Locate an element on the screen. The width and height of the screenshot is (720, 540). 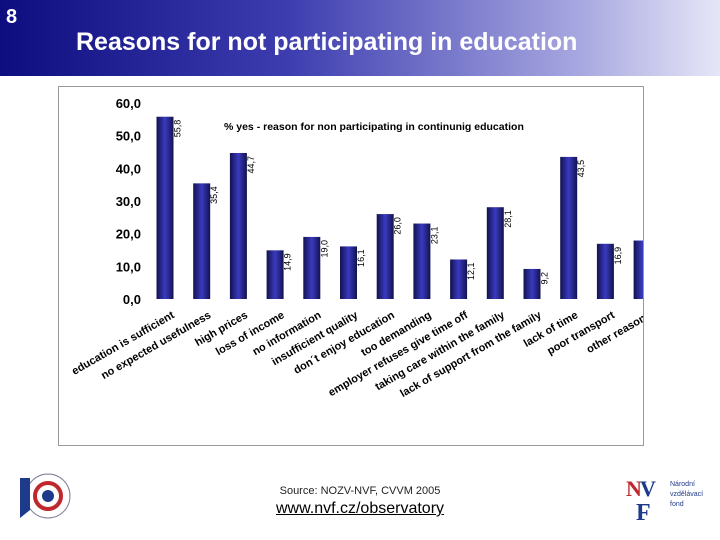
y-tick-label: 20,0 is located at coordinates (128, 234).